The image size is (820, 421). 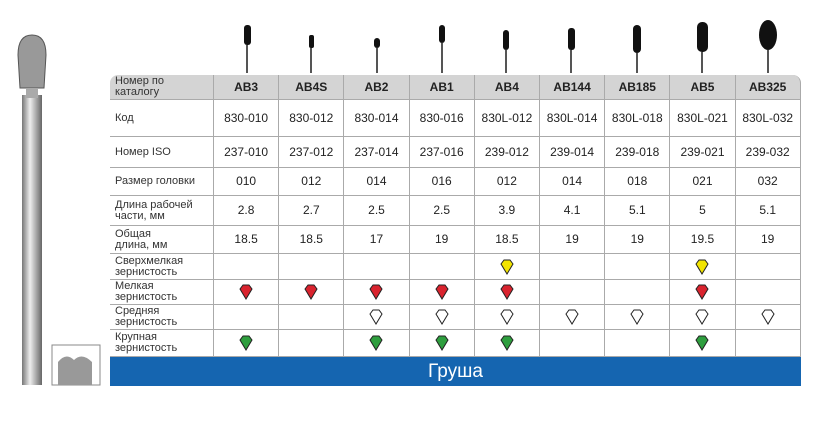 I want to click on value-cell: 237-014, so click(x=377, y=152).